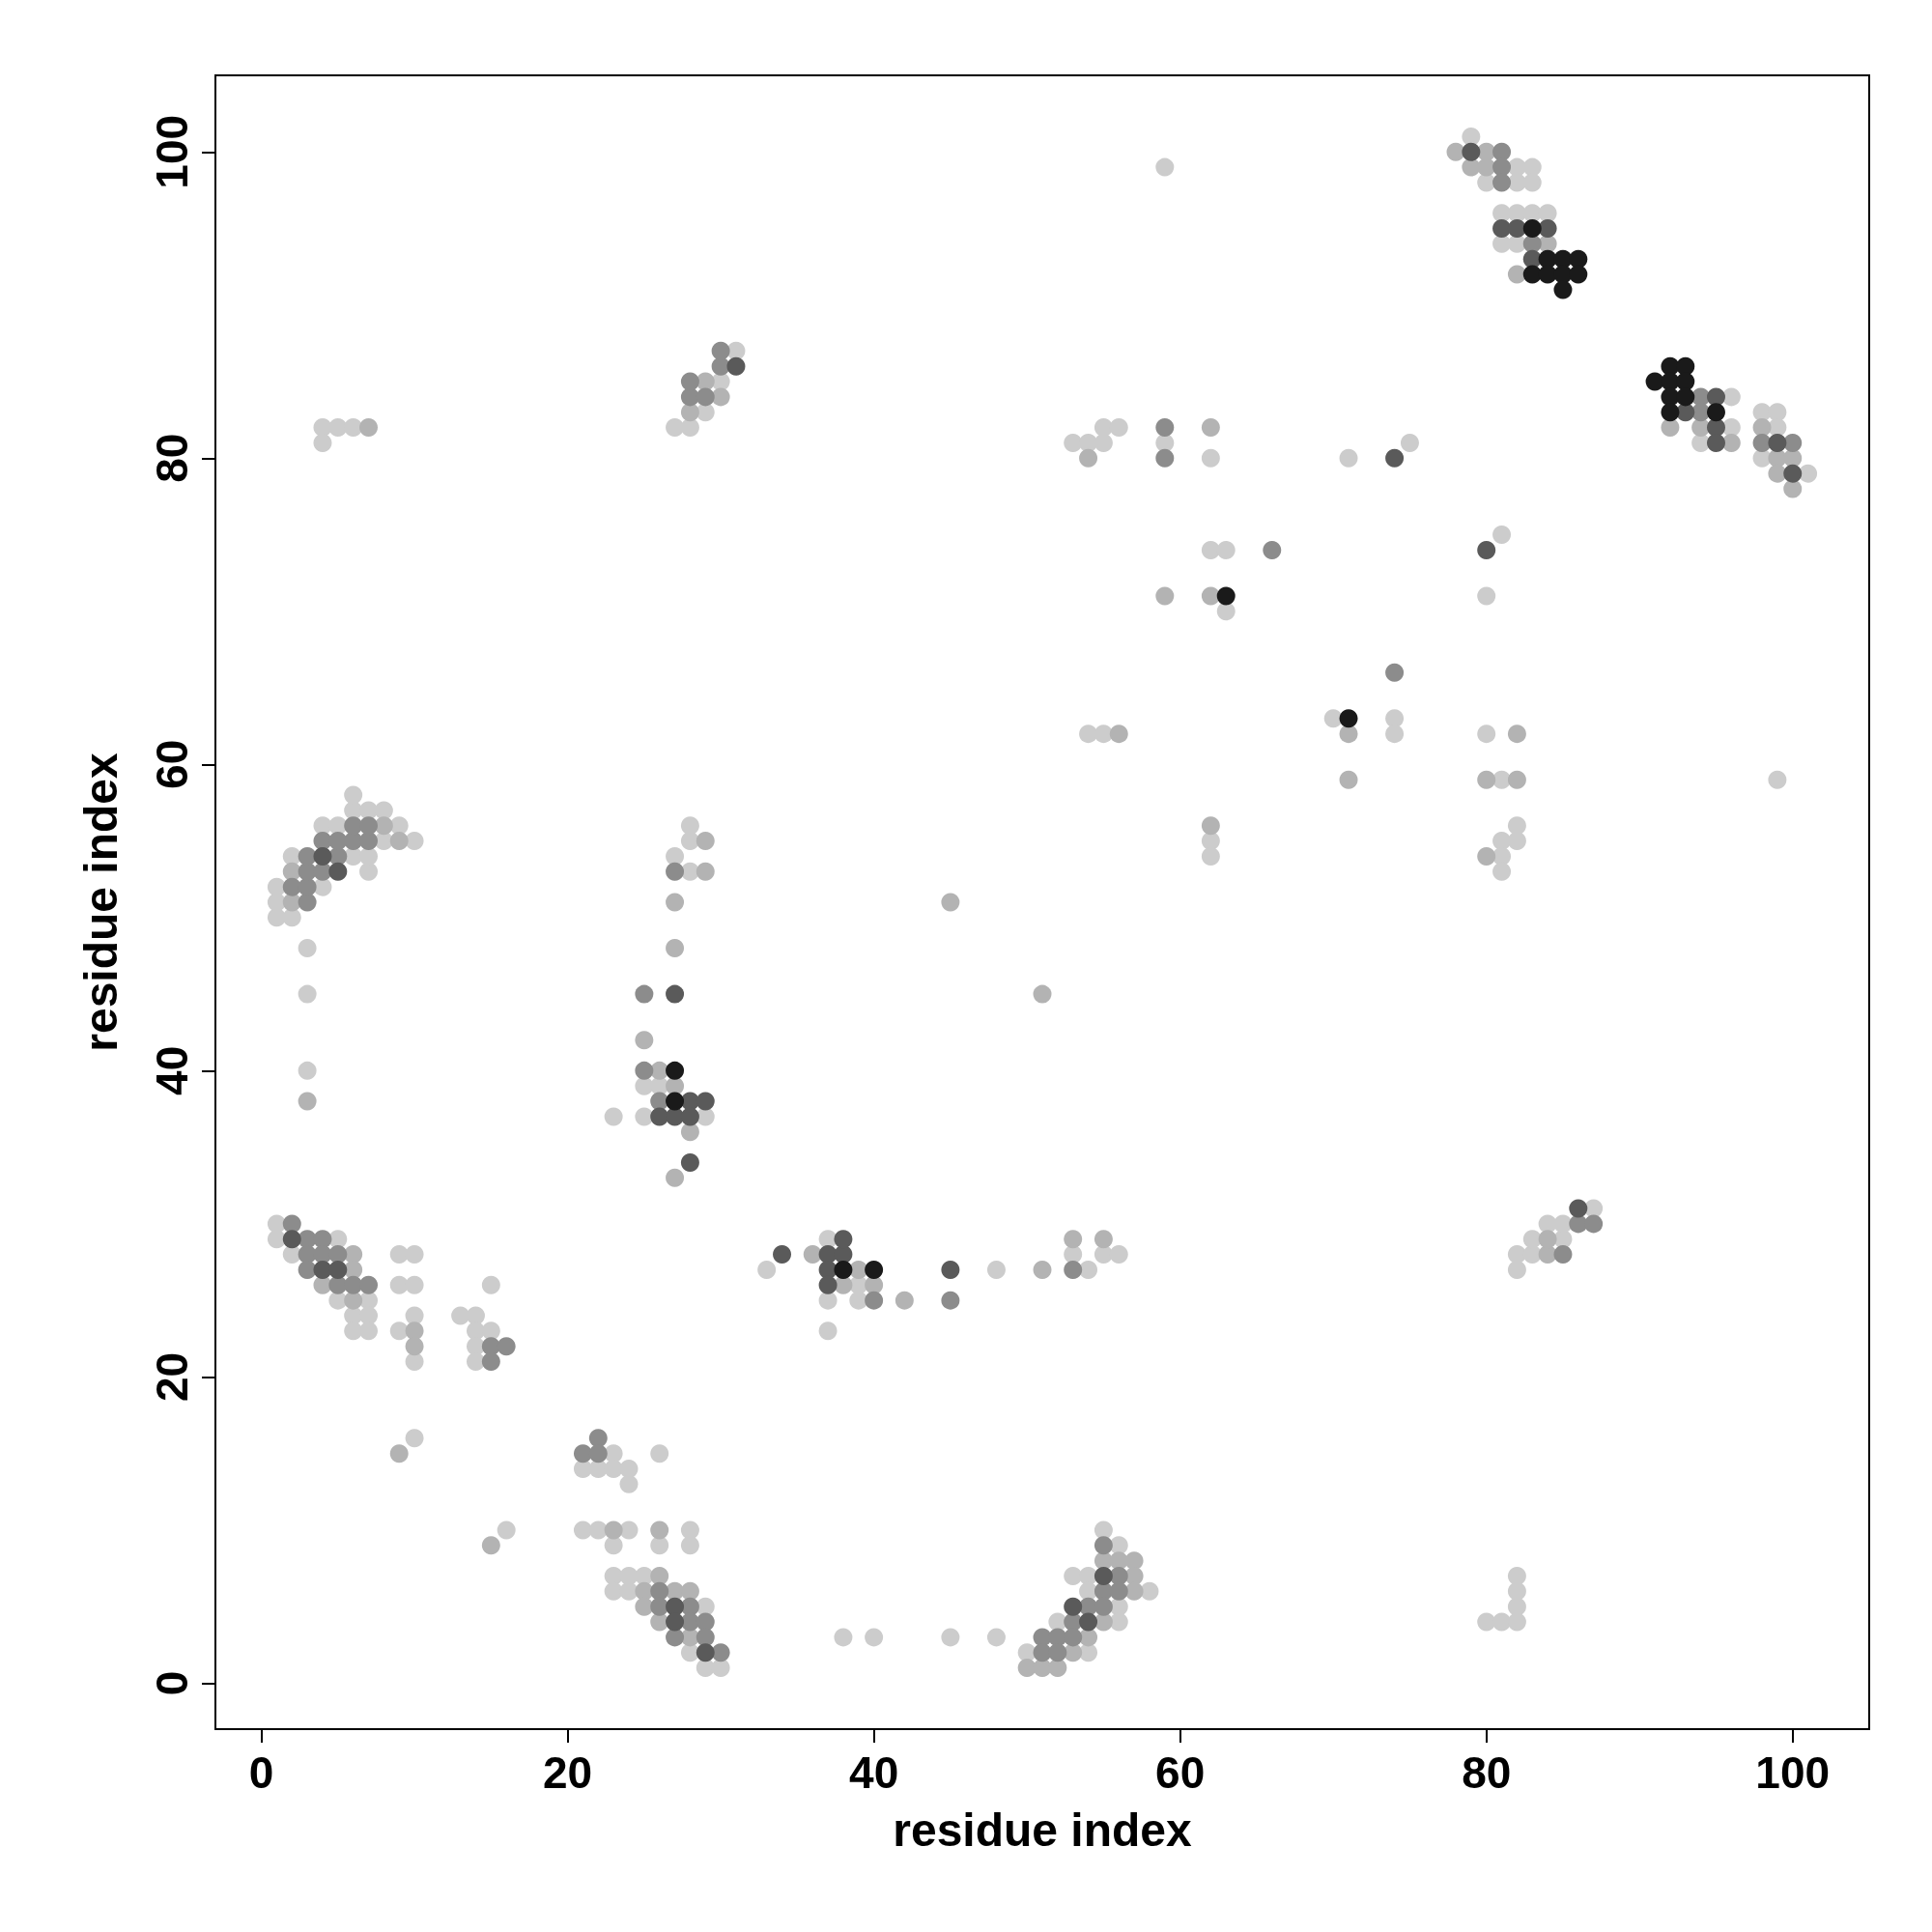  Describe the element at coordinates (172, 1376) in the screenshot. I see `y-tick-label: 20` at that location.